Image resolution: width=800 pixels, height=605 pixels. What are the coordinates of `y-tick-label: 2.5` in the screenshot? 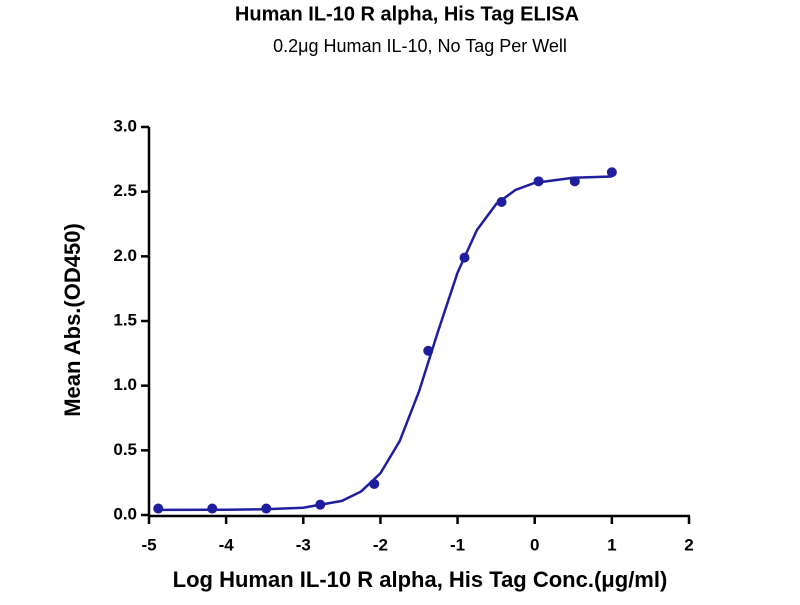 It's located at (125, 190).